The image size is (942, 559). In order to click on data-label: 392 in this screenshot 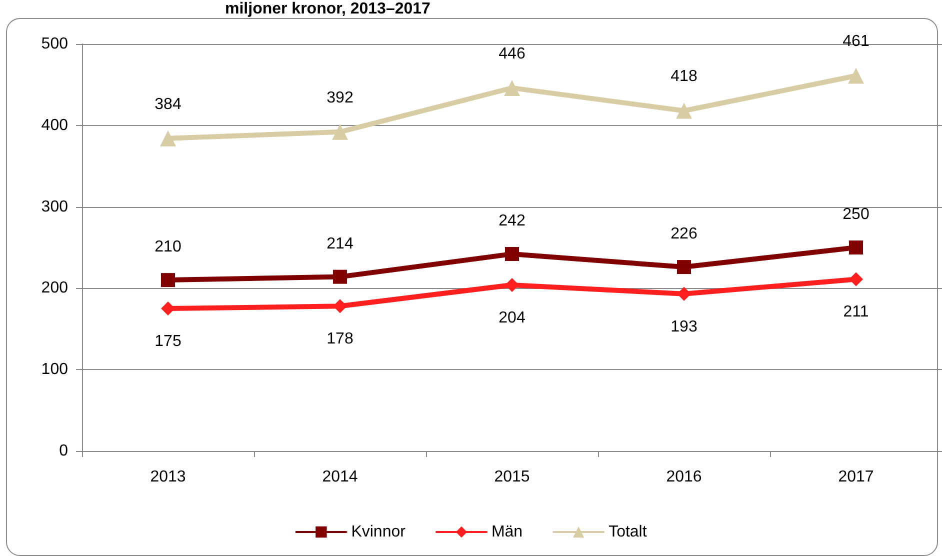, I will do `click(340, 97)`.